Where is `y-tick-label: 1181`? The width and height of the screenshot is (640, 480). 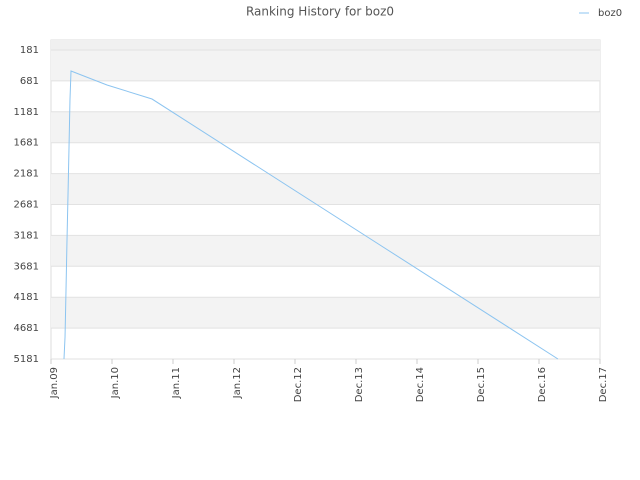 y-tick-label: 1181 is located at coordinates (26, 112).